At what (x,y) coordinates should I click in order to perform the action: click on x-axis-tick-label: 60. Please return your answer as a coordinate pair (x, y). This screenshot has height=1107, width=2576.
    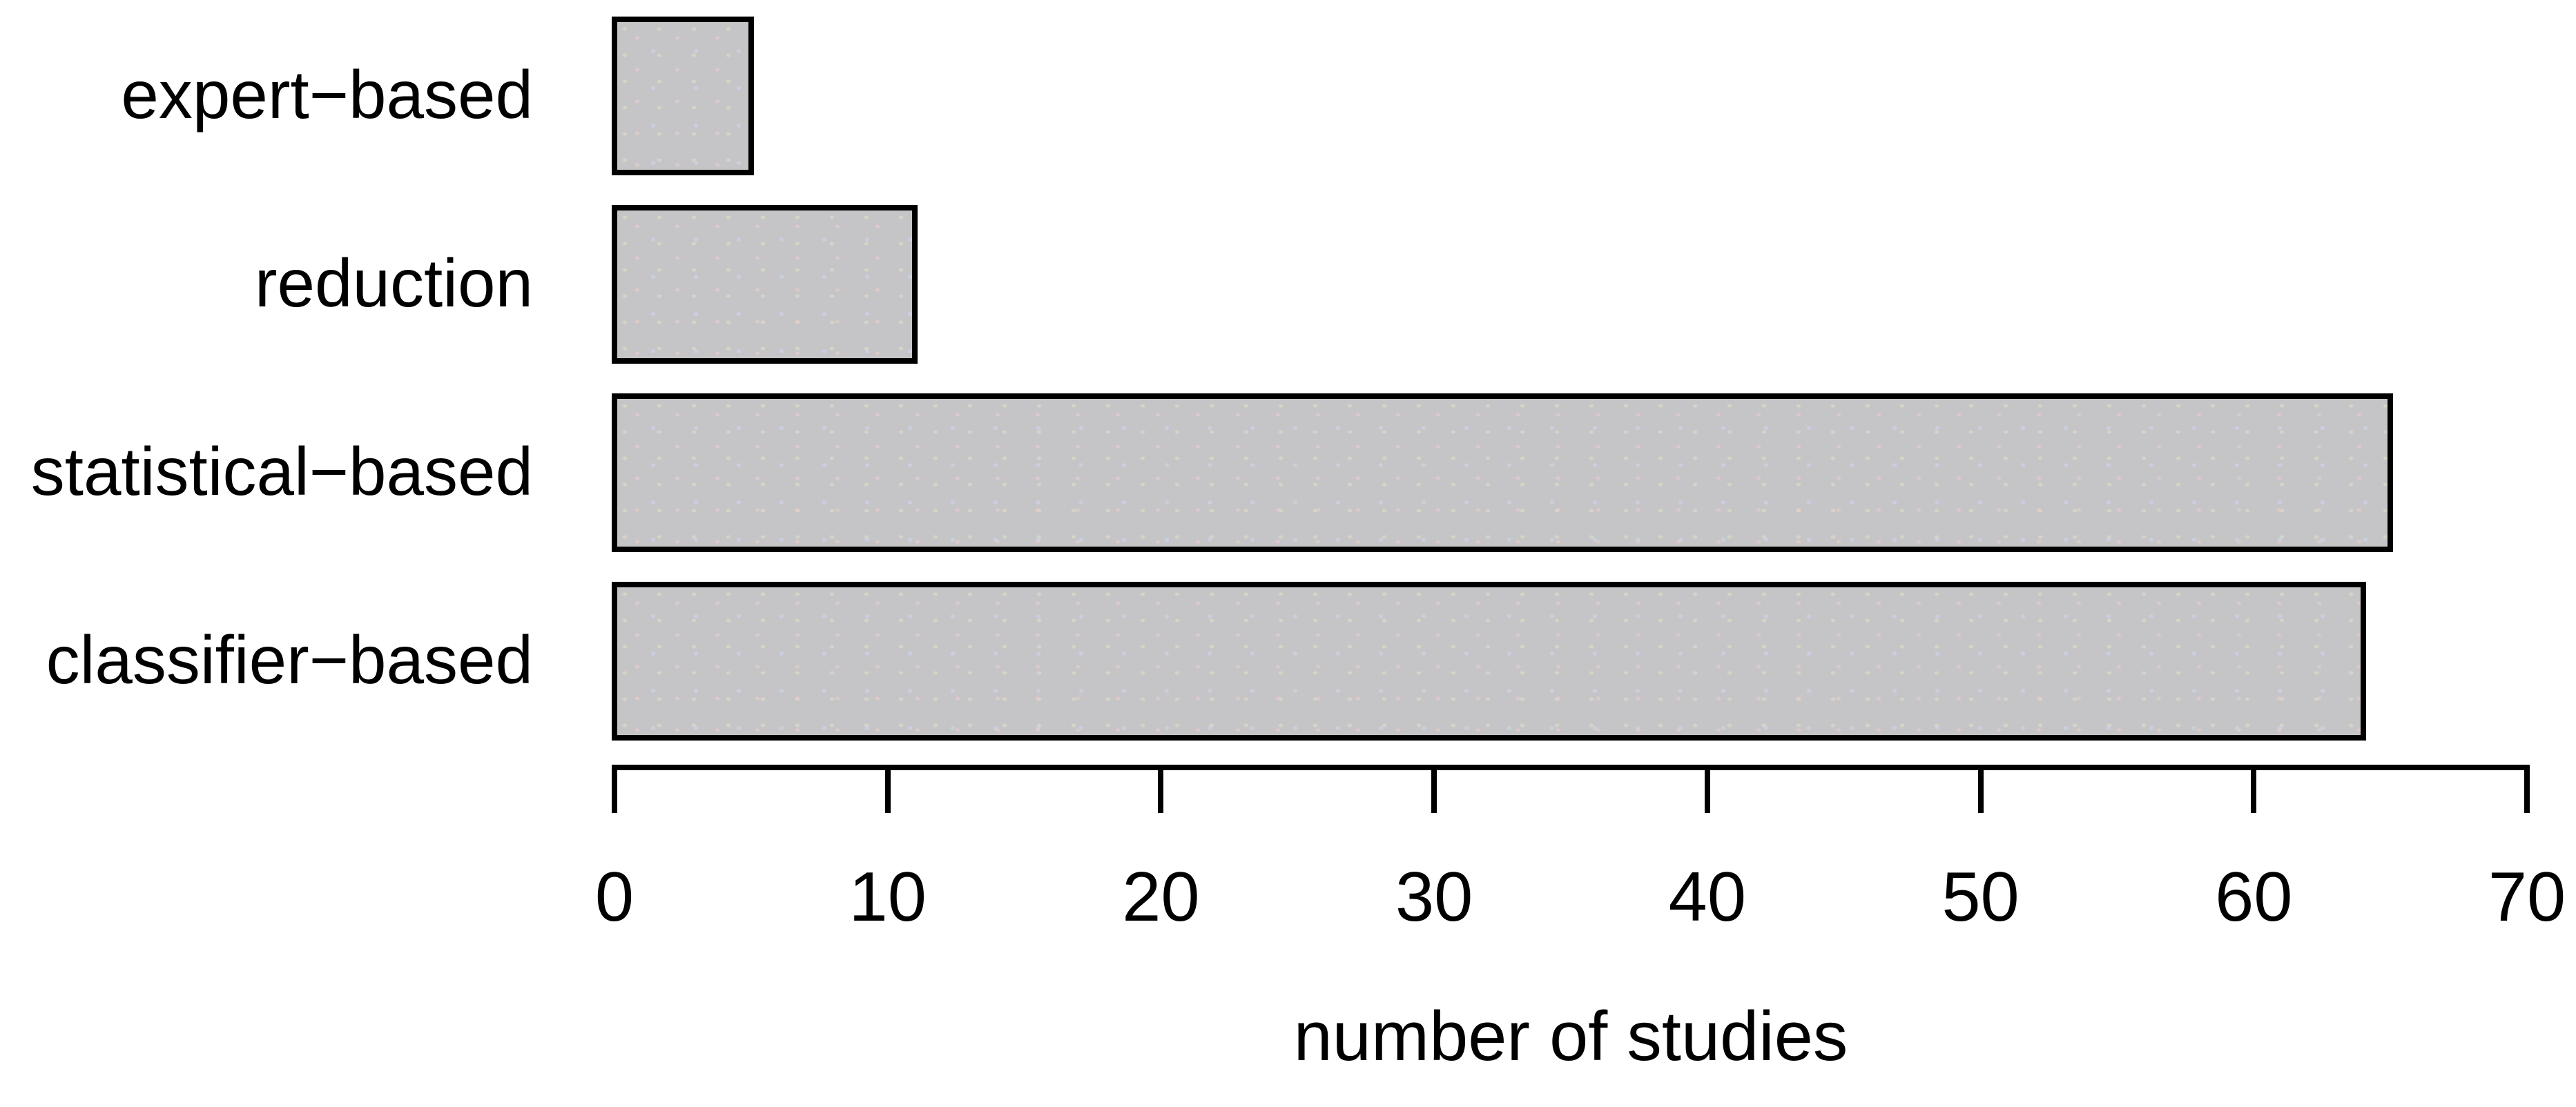
    Looking at the image, I should click on (2254, 897).